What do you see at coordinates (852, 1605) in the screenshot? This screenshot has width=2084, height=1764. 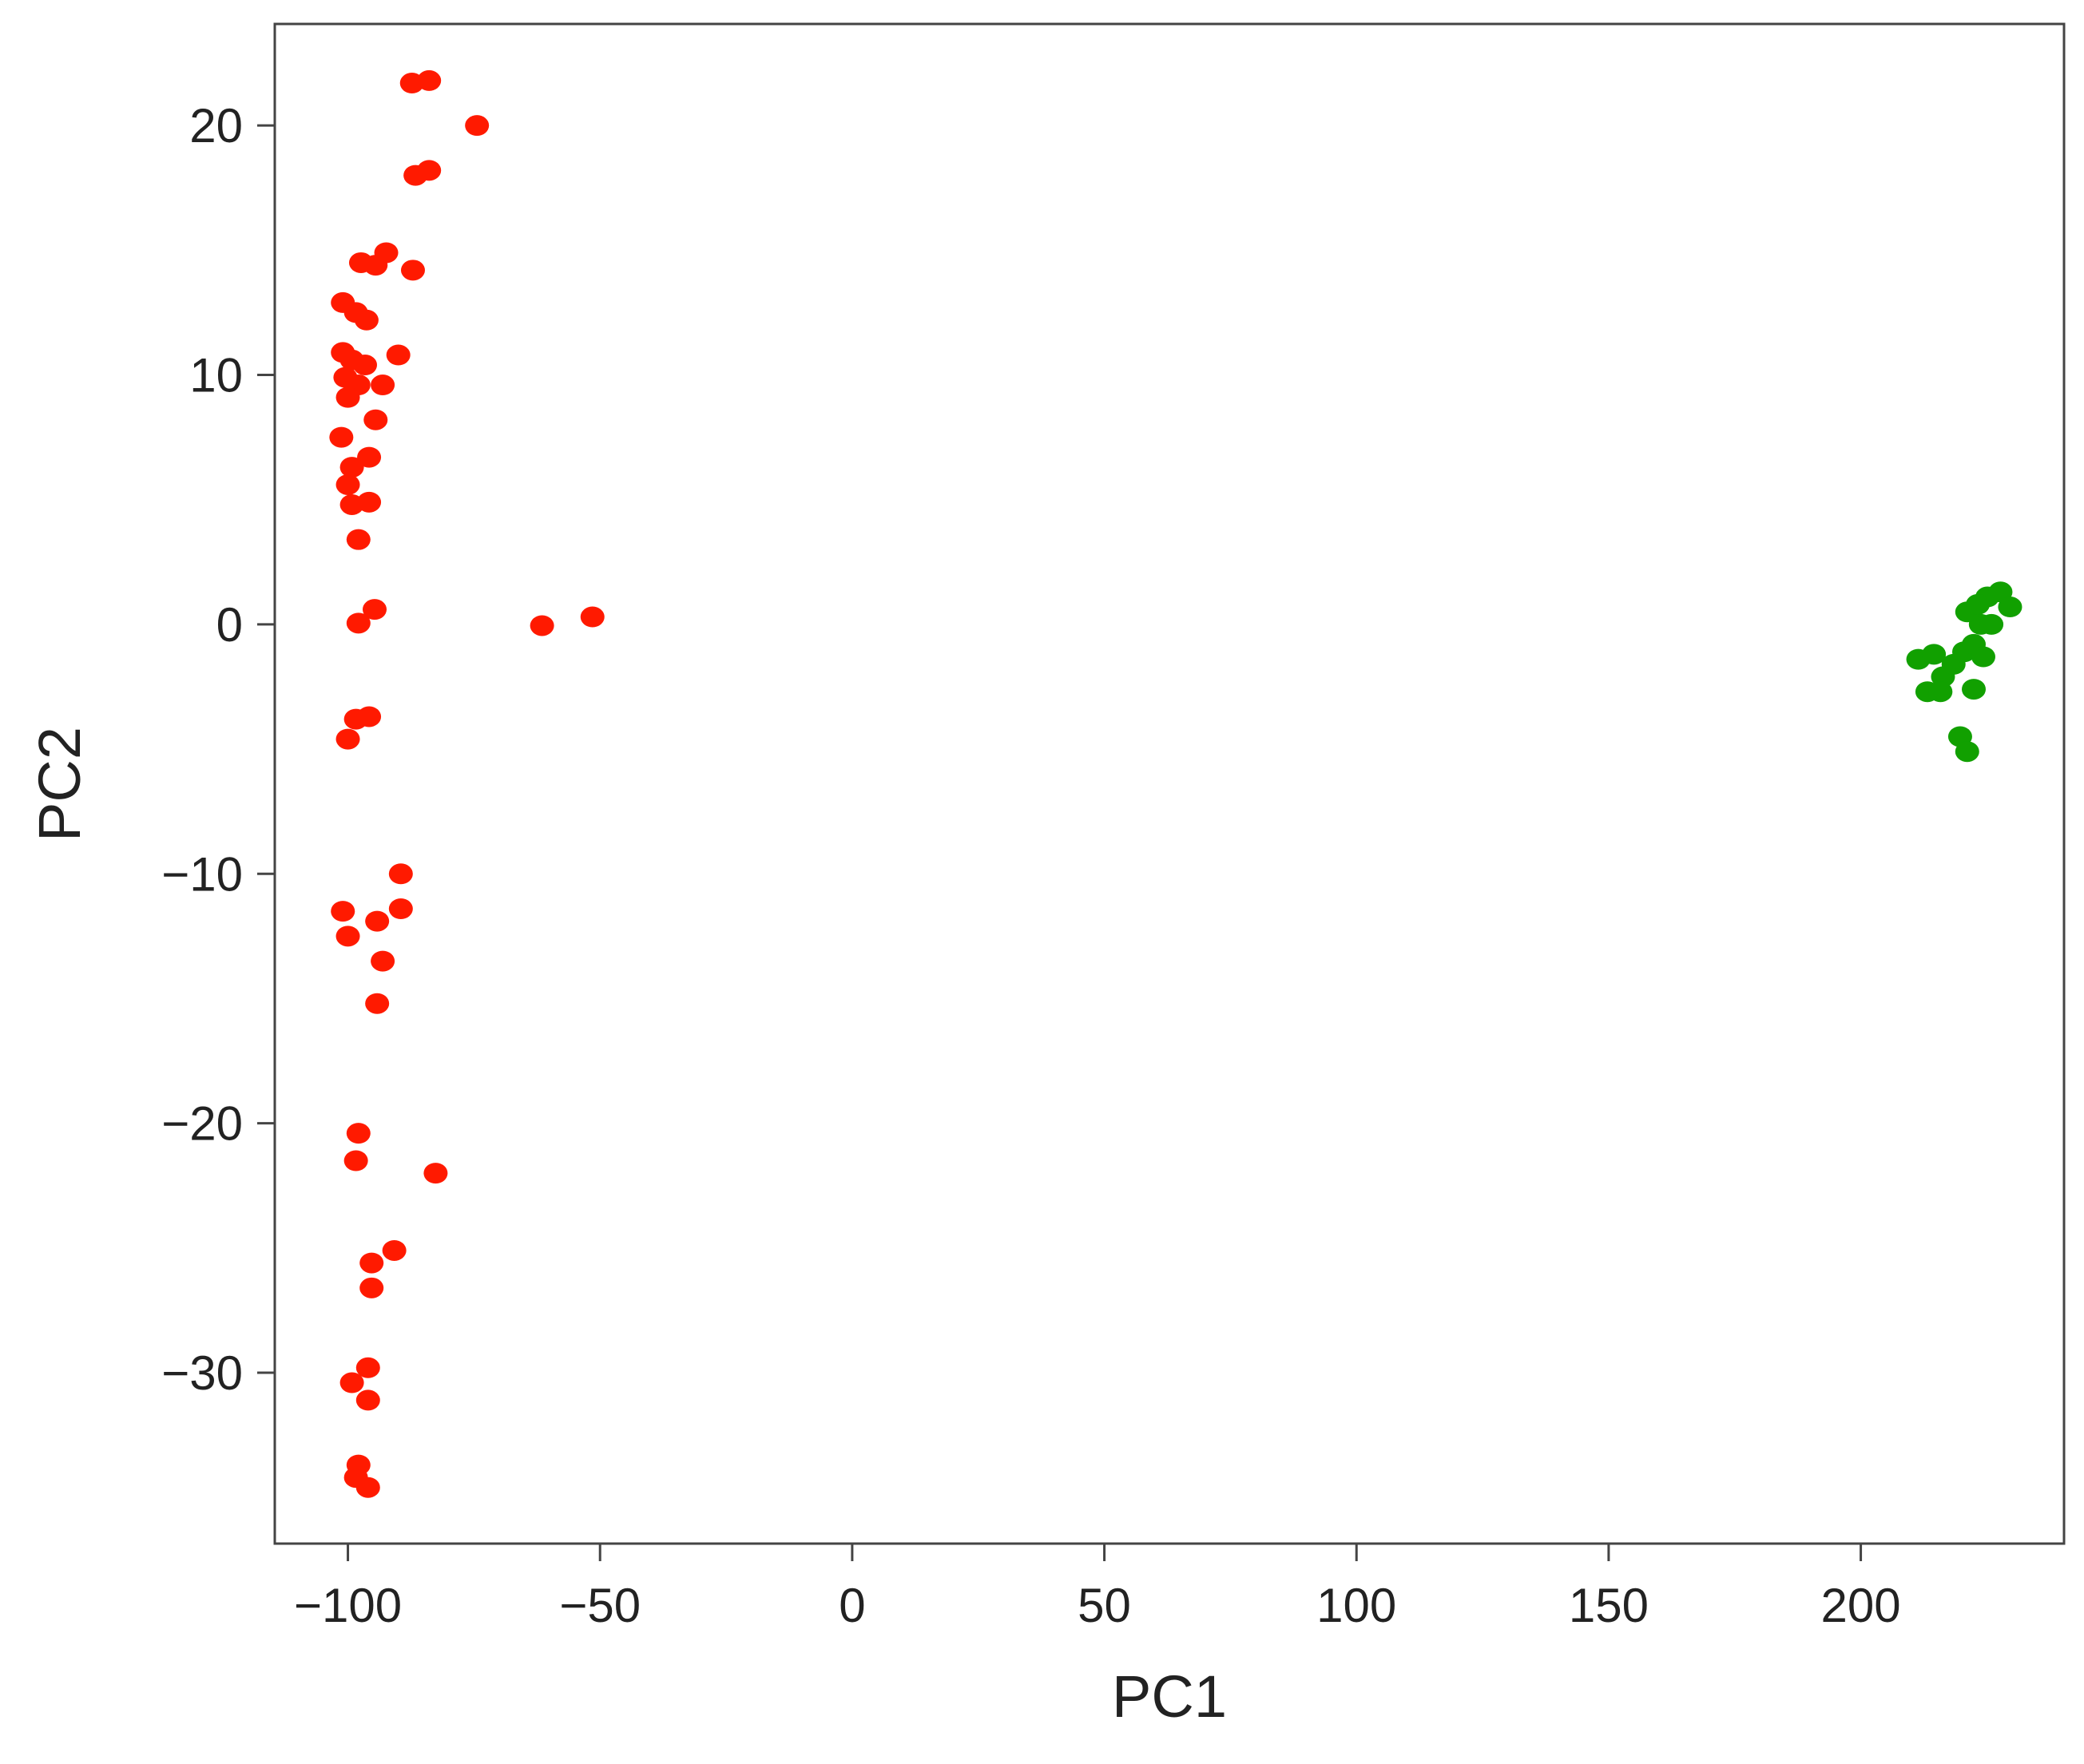 I see `x-tick-label: 0` at bounding box center [852, 1605].